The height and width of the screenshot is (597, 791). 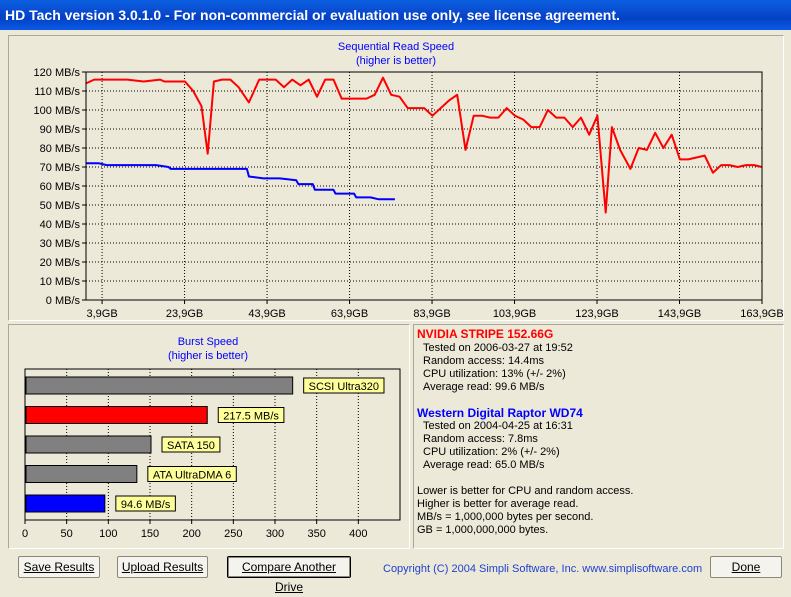 I want to click on chart-title: Sequential Read Speed, so click(x=396, y=47).